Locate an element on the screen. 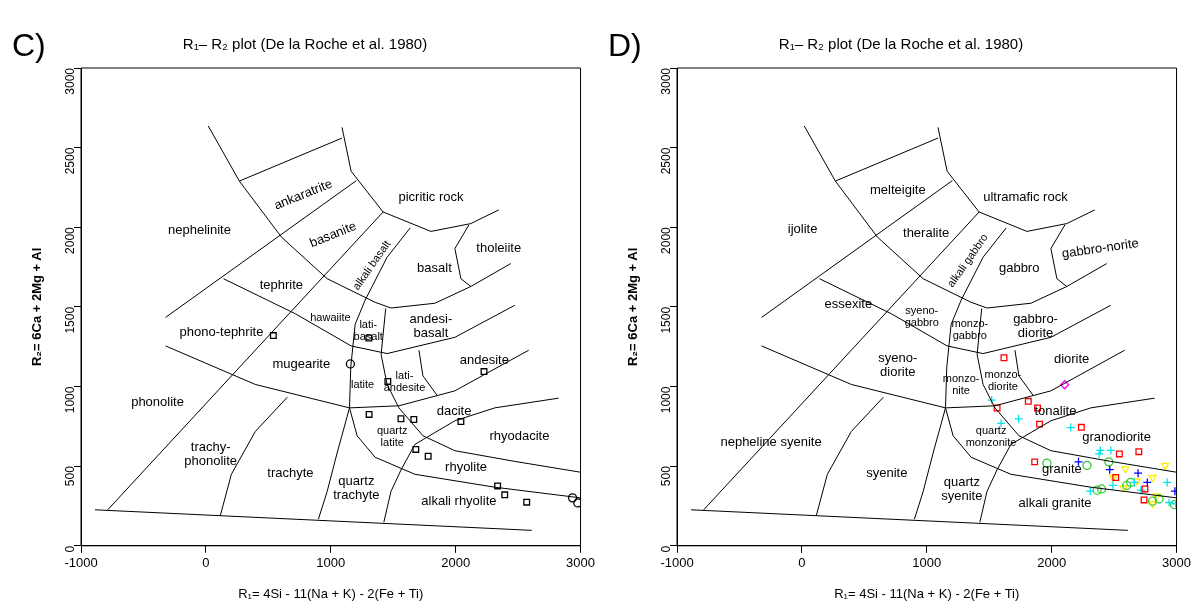  annotation: essexite is located at coordinates (848, 304).